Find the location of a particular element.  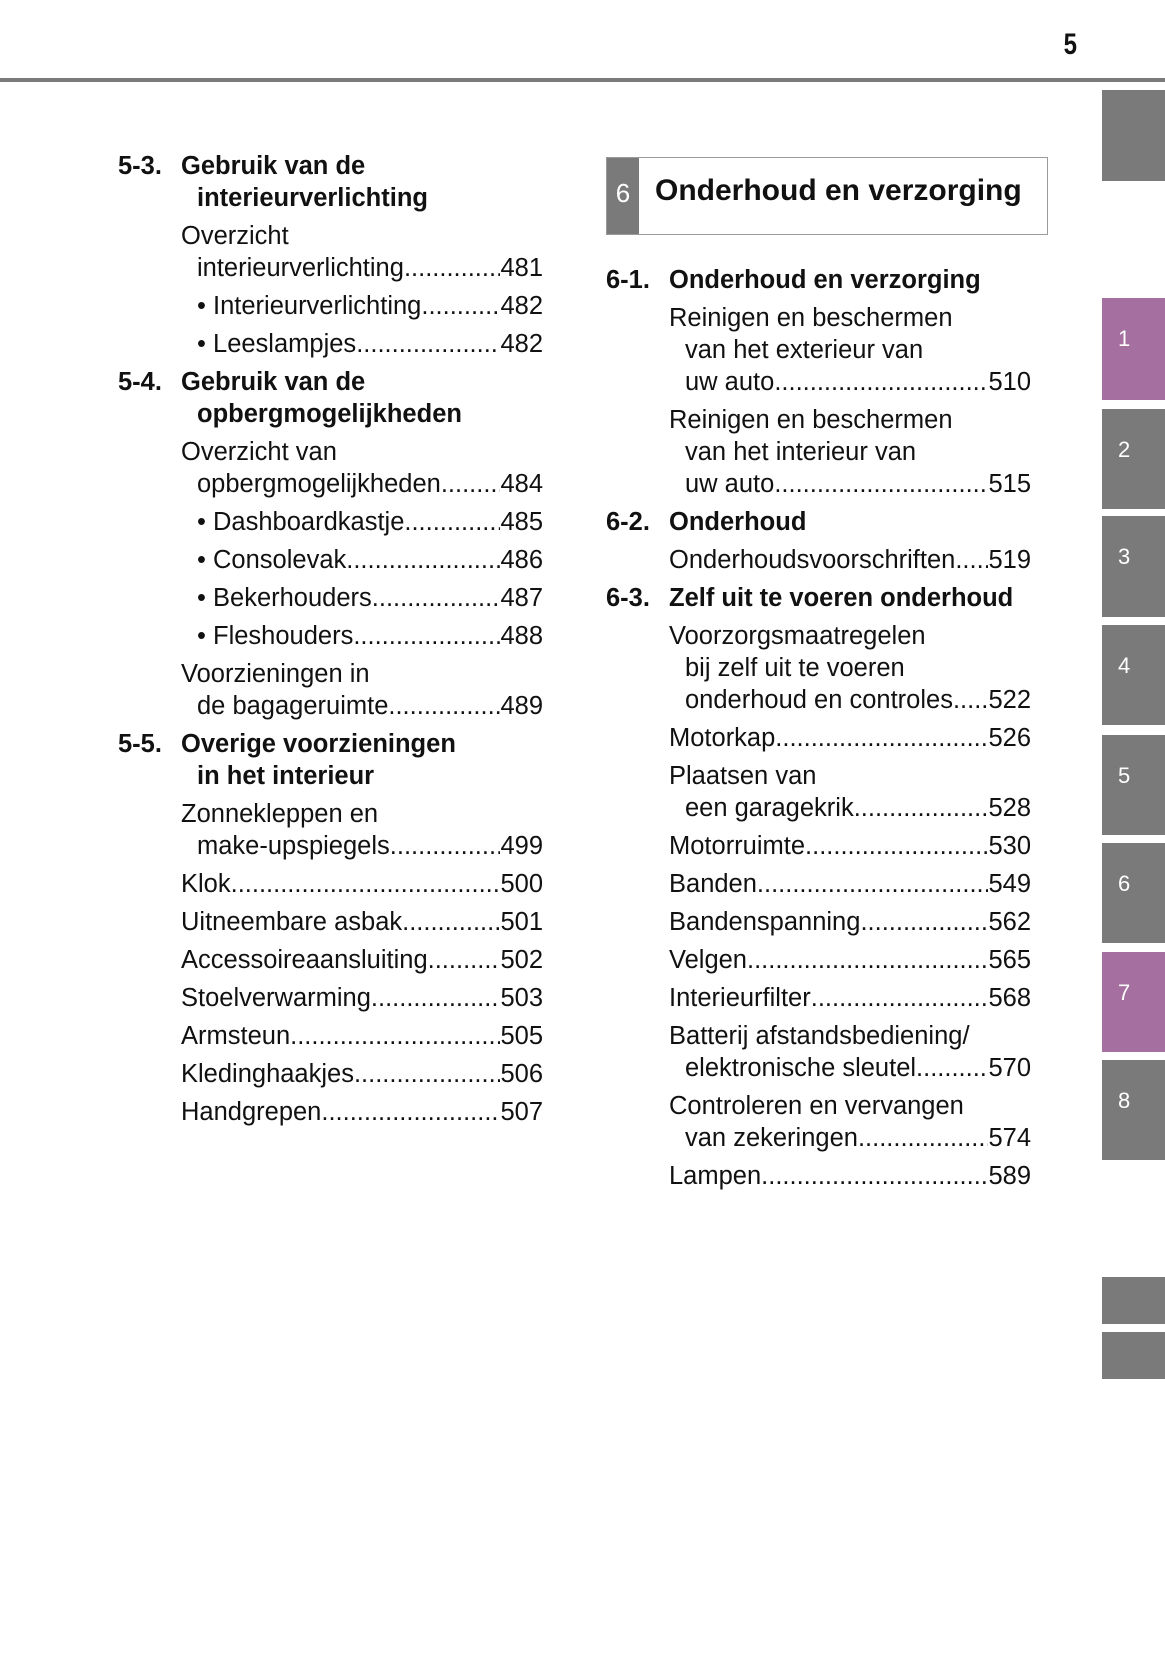

entry-line: de bagageruimte 489 is located at coordinates (362, 706).